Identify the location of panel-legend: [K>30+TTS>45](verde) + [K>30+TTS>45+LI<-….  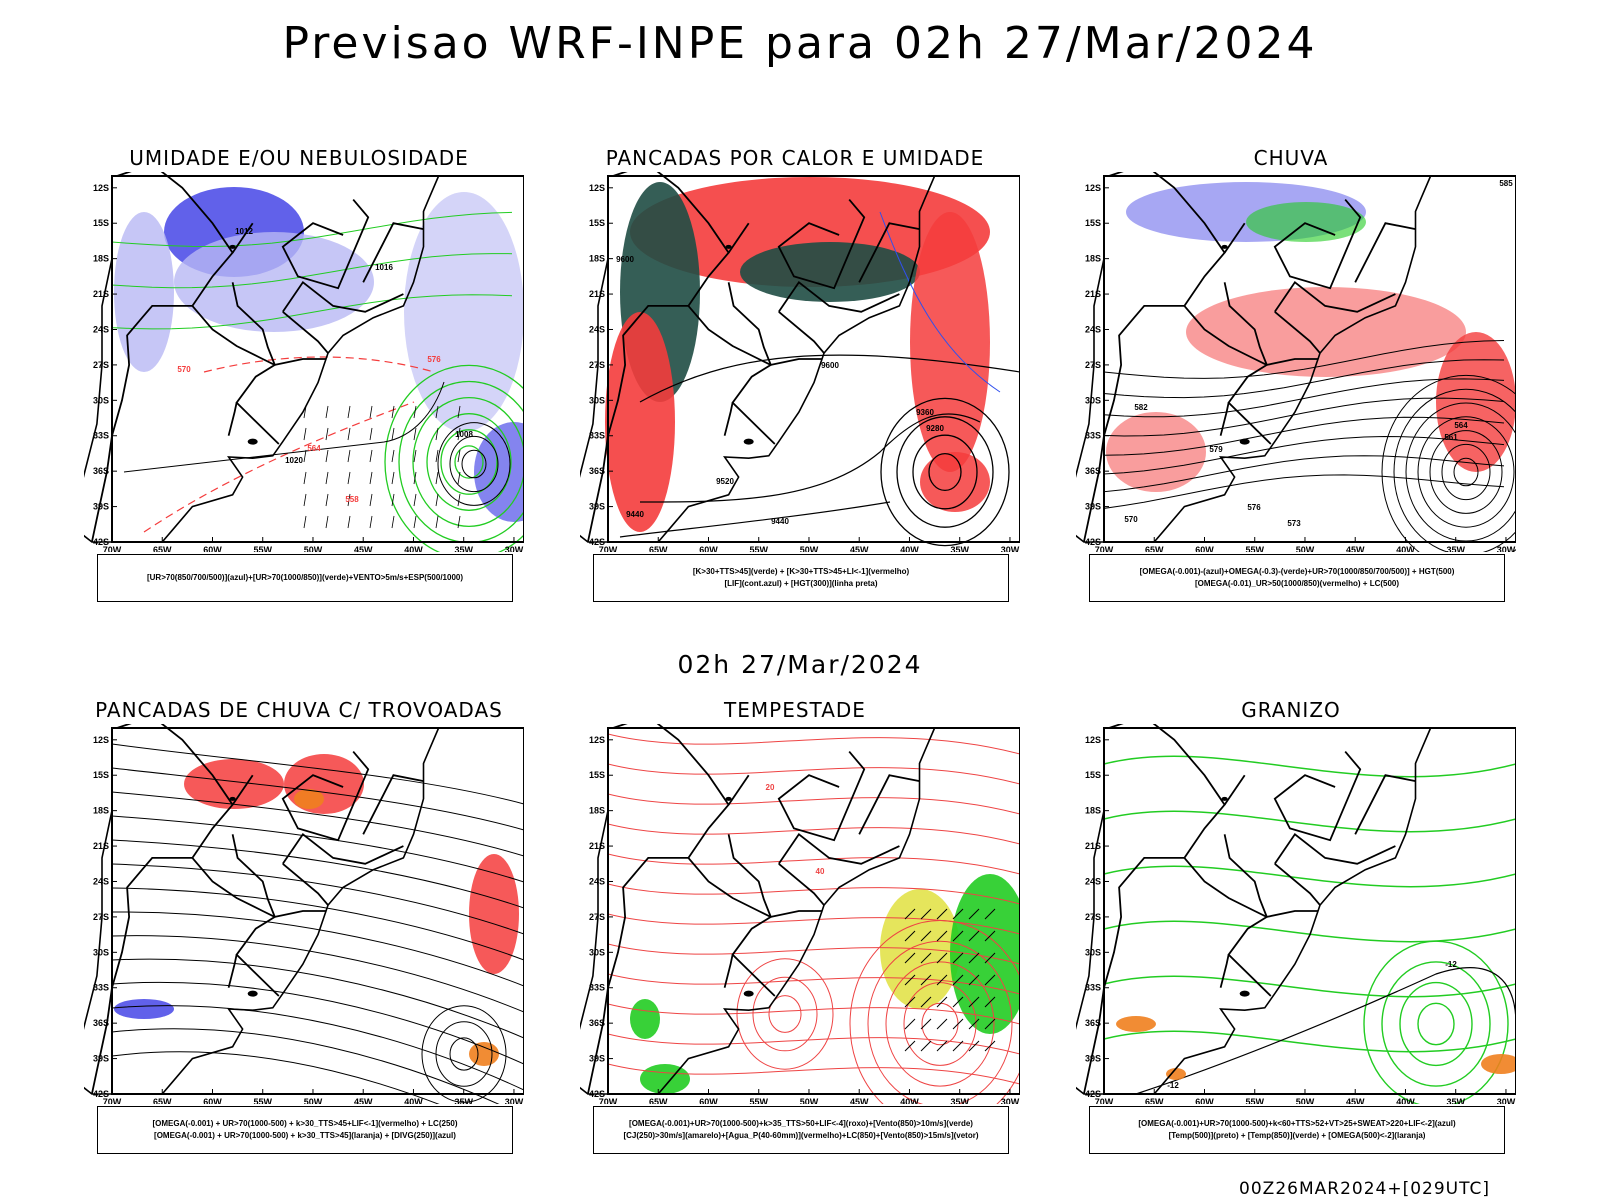
(801, 578).